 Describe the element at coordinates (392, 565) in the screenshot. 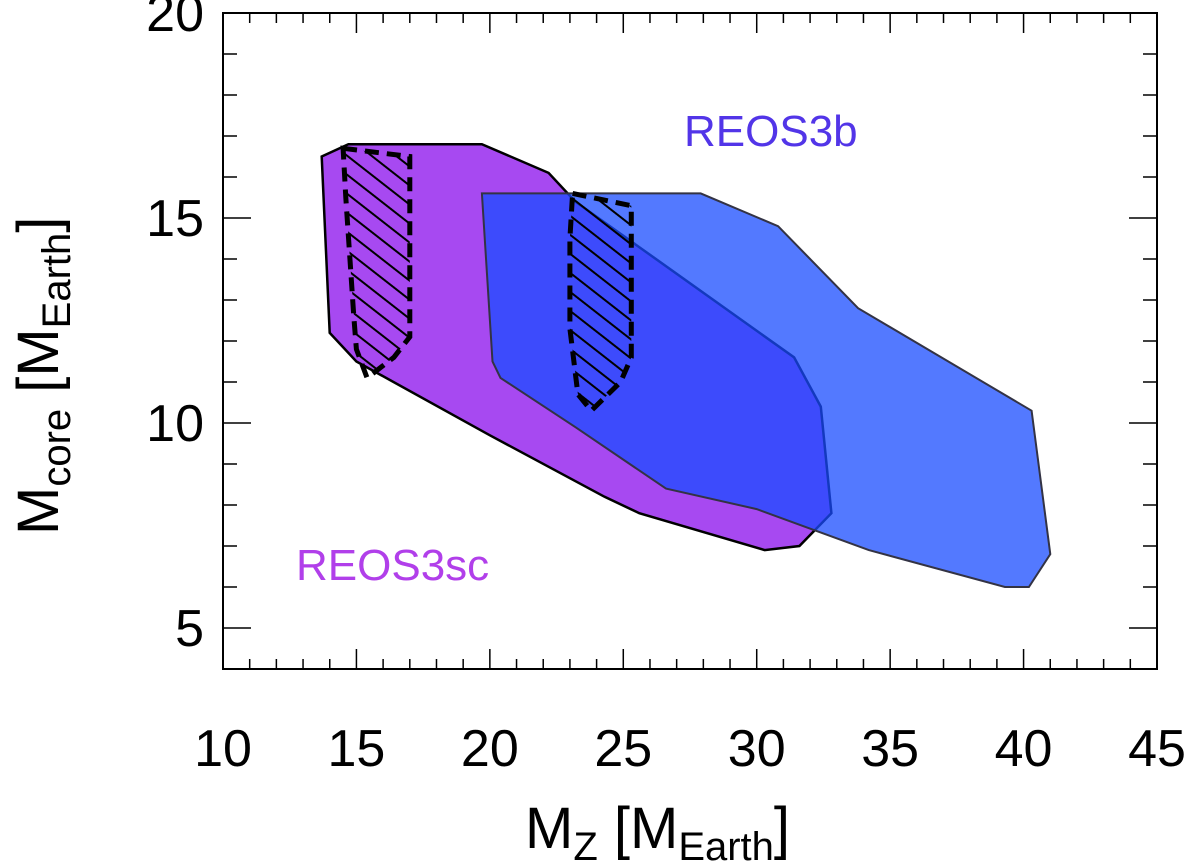

I see `region-label-reos3sc: REOS3sc` at that location.